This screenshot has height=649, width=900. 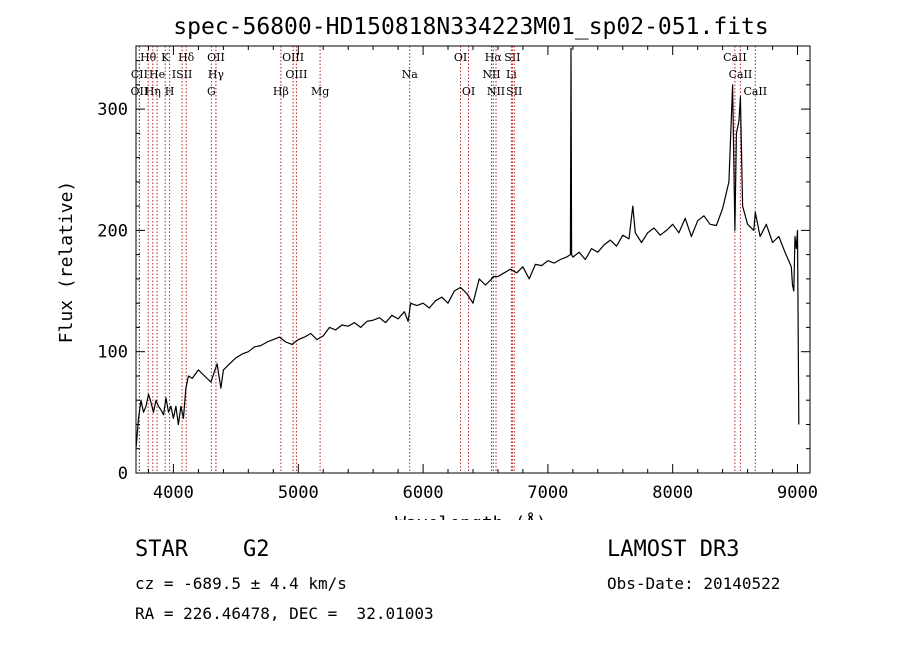 I want to click on x-tick-label: 9000, so click(x=797, y=493).